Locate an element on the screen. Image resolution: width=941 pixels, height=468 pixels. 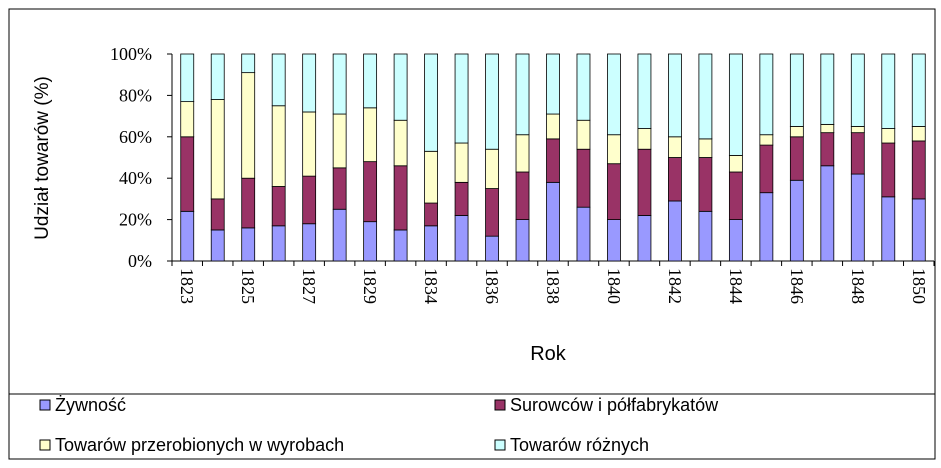
x-tick-label: 1850 is located at coordinates (919, 286).